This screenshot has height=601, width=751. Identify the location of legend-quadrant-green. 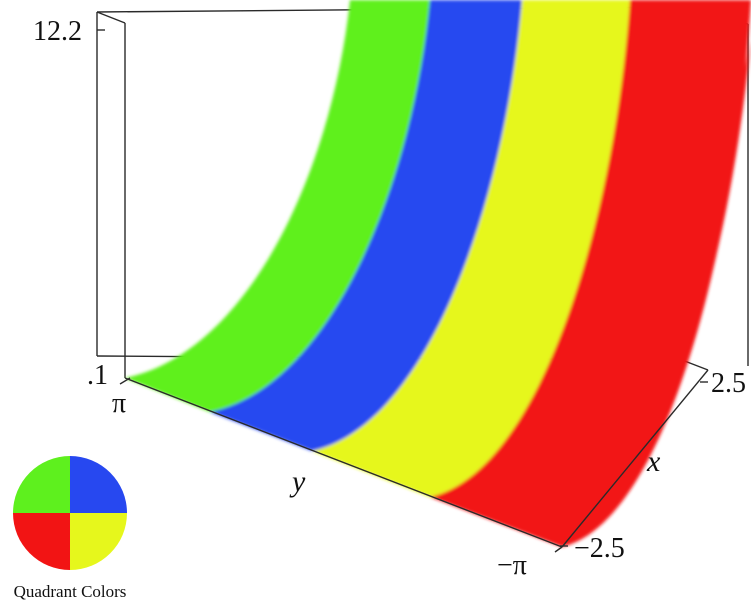
(41, 484).